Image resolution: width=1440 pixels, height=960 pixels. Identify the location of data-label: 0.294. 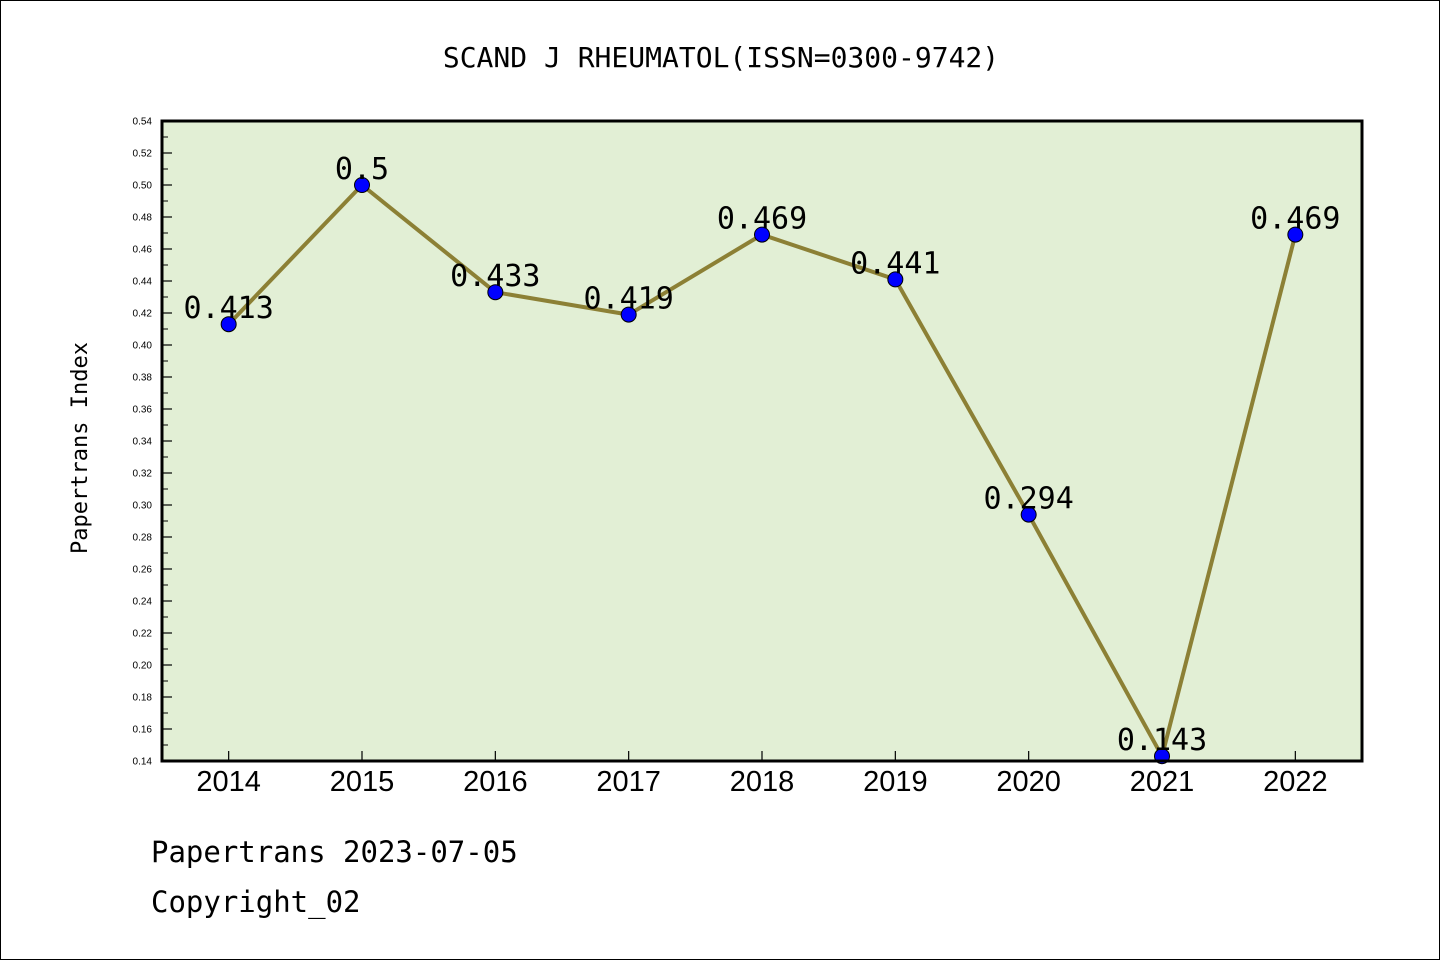
(1029, 499).